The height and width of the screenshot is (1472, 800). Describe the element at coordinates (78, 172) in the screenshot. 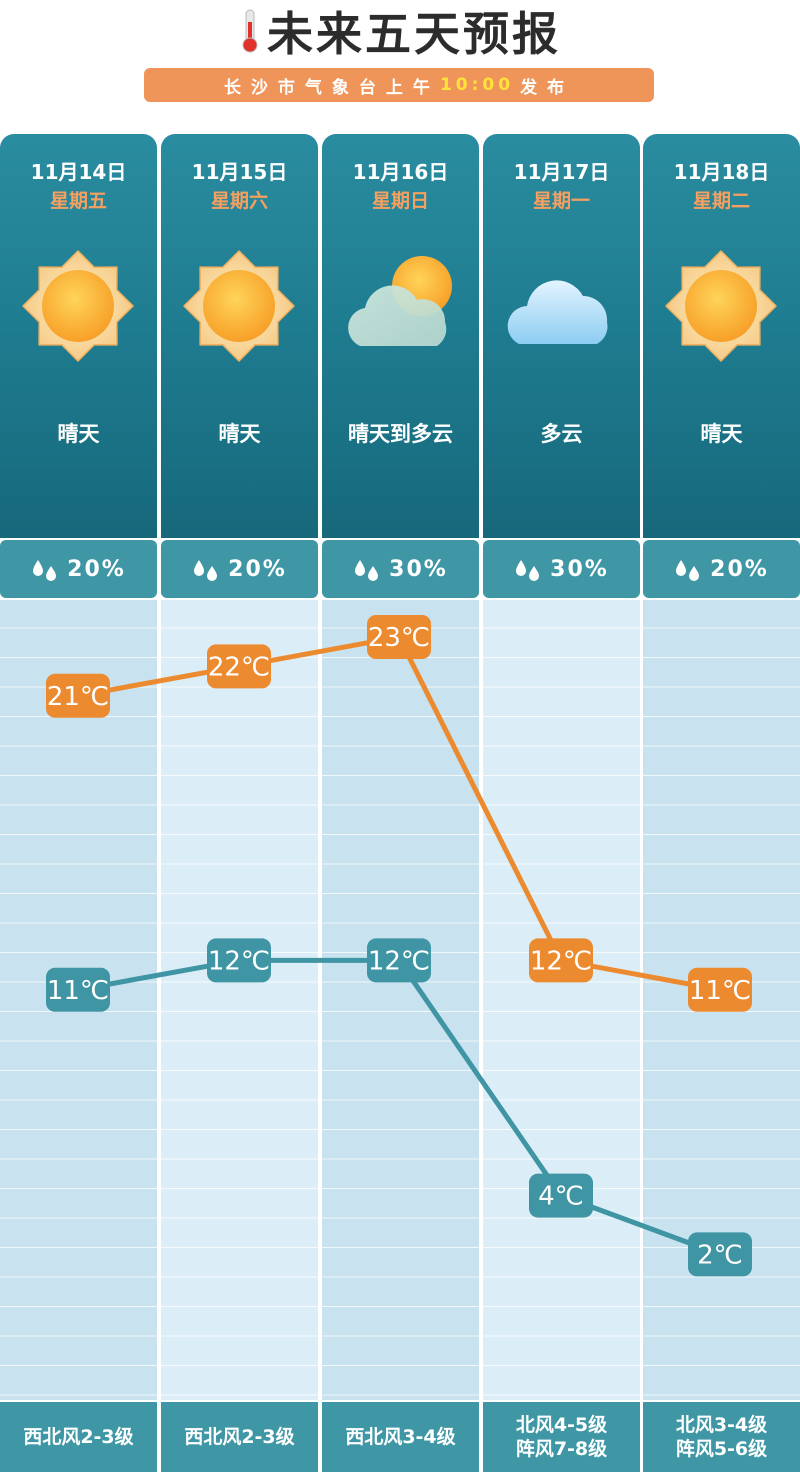

I see `day-date: 11月14日` at that location.